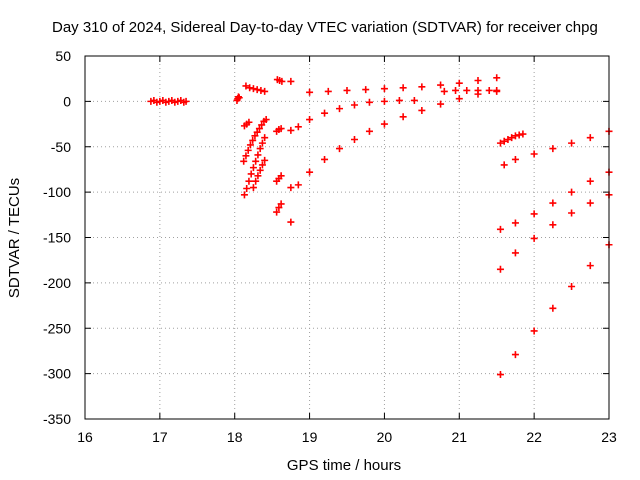  Describe the element at coordinates (554, 310) in the screenshot. I see `series-seg-late-d` at that location.